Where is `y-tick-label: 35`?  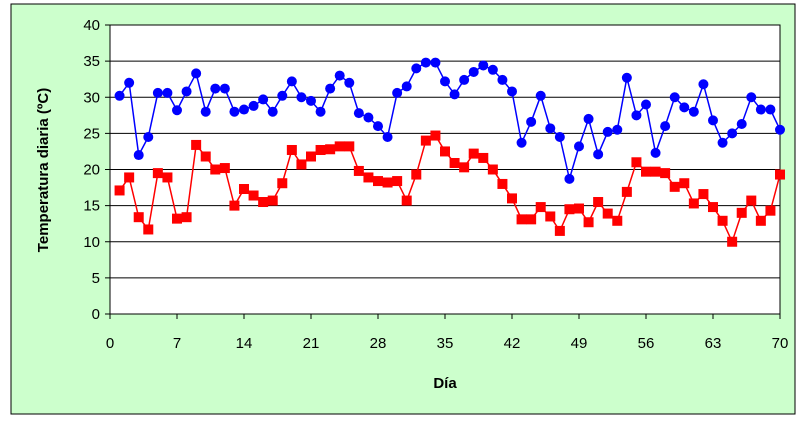 y-tick-label: 35 is located at coordinates (91, 61).